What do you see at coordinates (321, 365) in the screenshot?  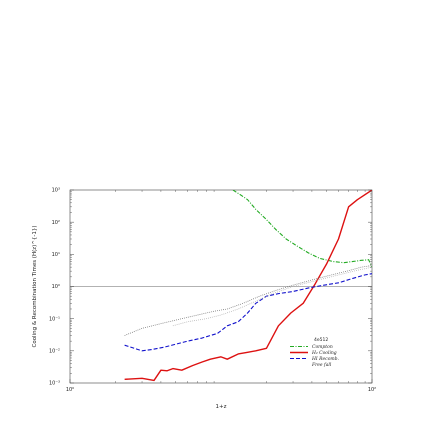 I see `legend-label-3: Free fall` at bounding box center [321, 365].